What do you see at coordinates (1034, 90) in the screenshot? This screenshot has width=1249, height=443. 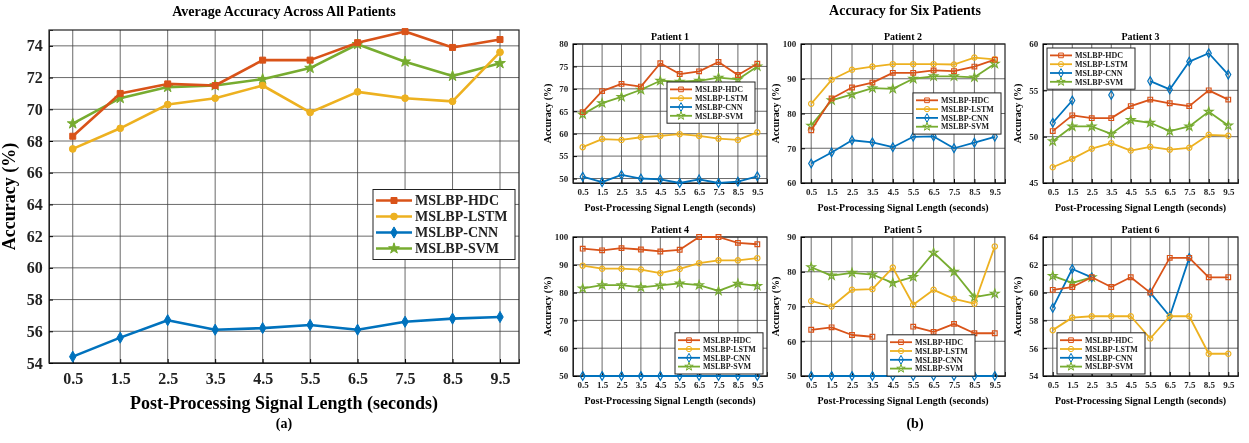 I see `y-tick-label: 55` at bounding box center [1034, 90].